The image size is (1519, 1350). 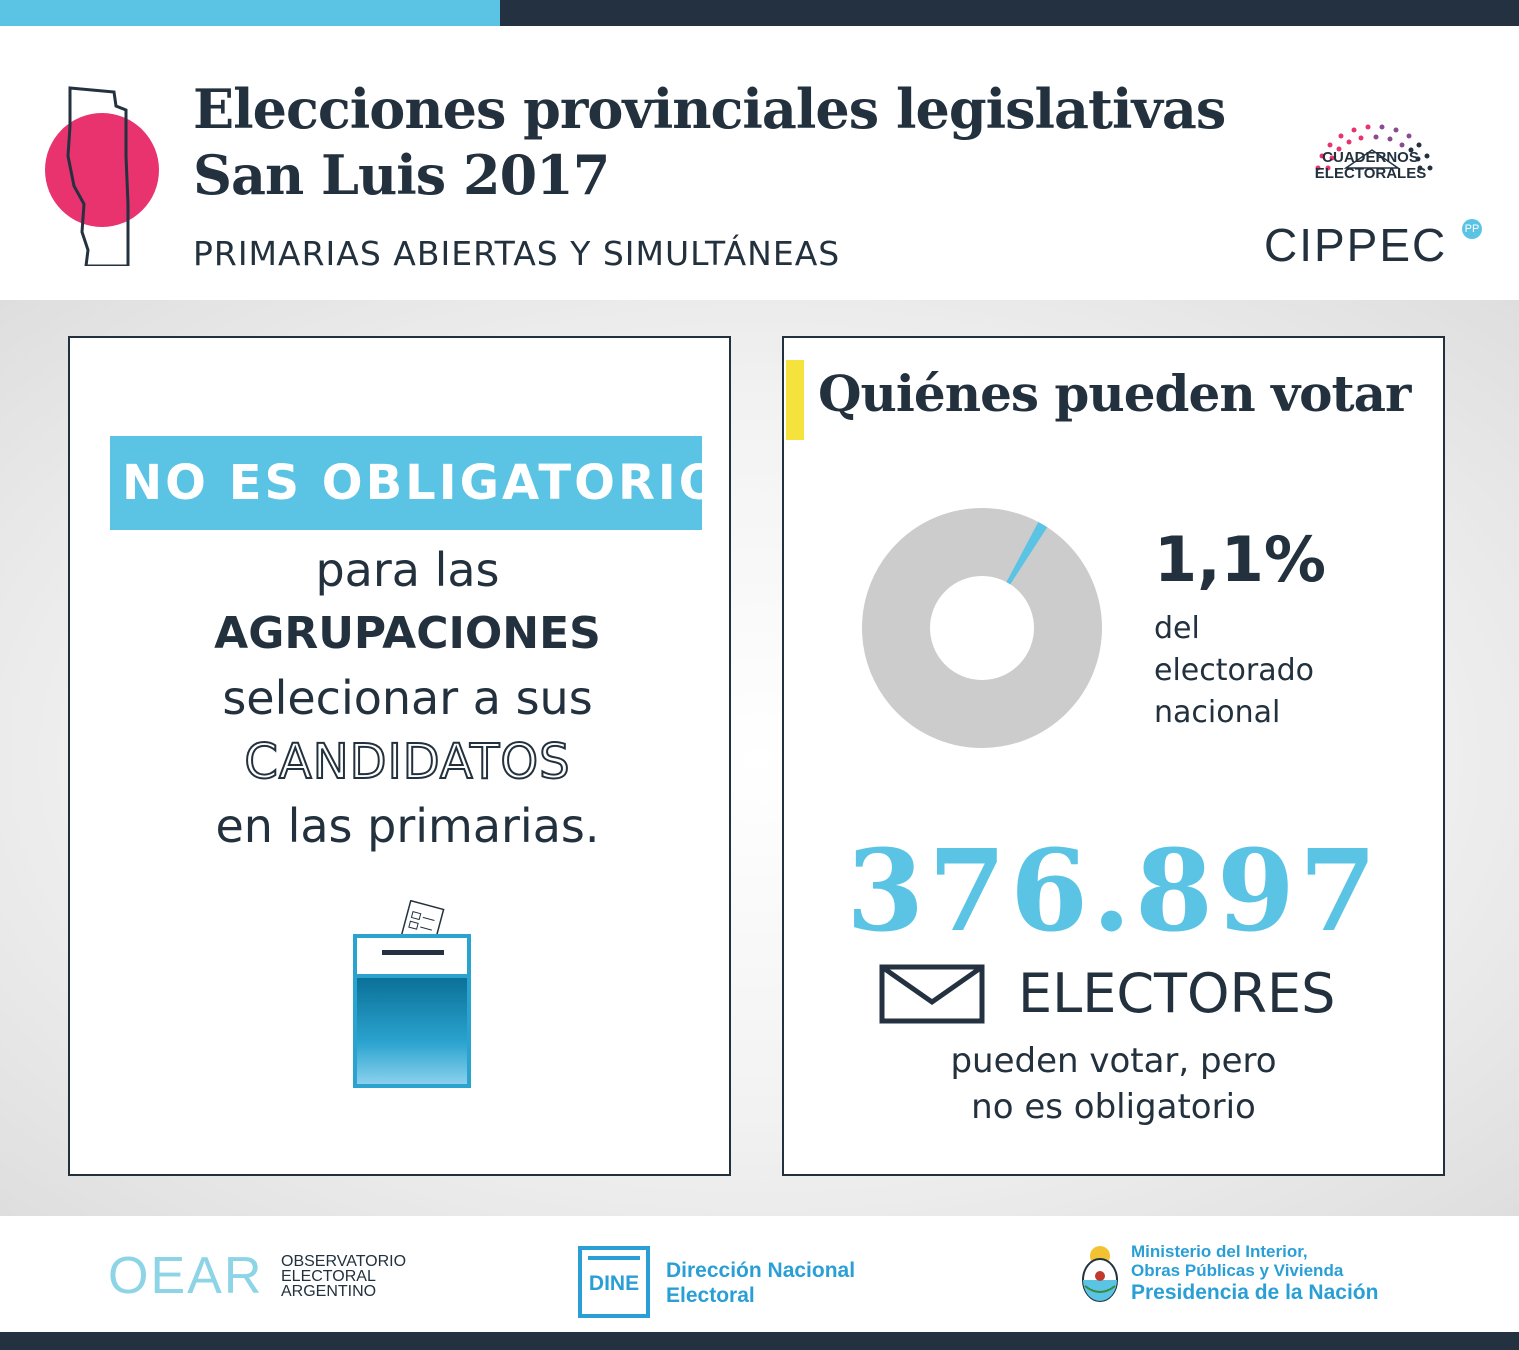 What do you see at coordinates (1255, 1292) in the screenshot?
I see `ministry-line-3: Presidencia de la Nación` at bounding box center [1255, 1292].